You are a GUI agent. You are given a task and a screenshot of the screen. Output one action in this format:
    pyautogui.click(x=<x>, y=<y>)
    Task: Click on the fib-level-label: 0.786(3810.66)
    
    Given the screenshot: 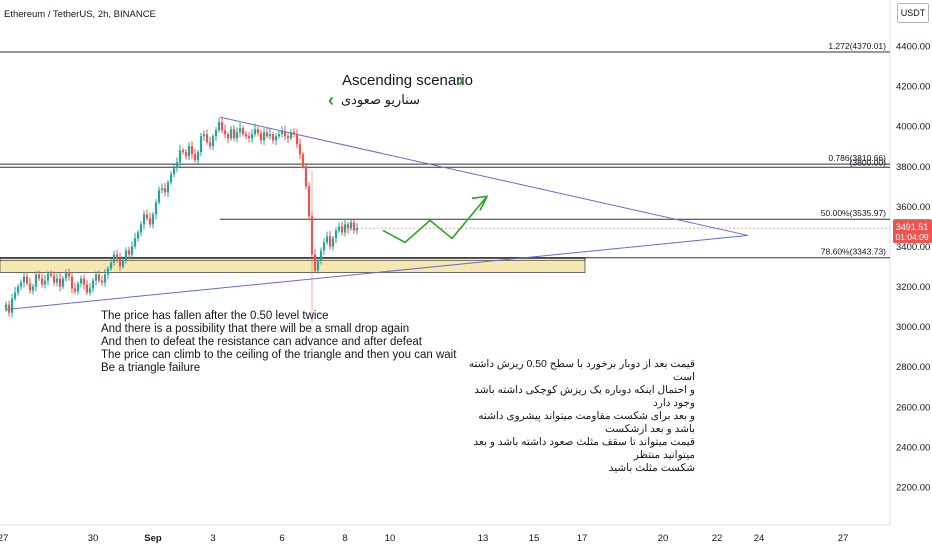 What is the action you would take?
    pyautogui.click(x=857, y=158)
    